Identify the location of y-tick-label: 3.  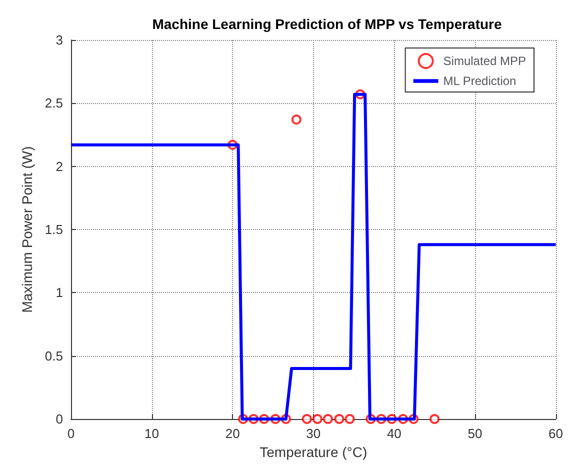
(59, 40).